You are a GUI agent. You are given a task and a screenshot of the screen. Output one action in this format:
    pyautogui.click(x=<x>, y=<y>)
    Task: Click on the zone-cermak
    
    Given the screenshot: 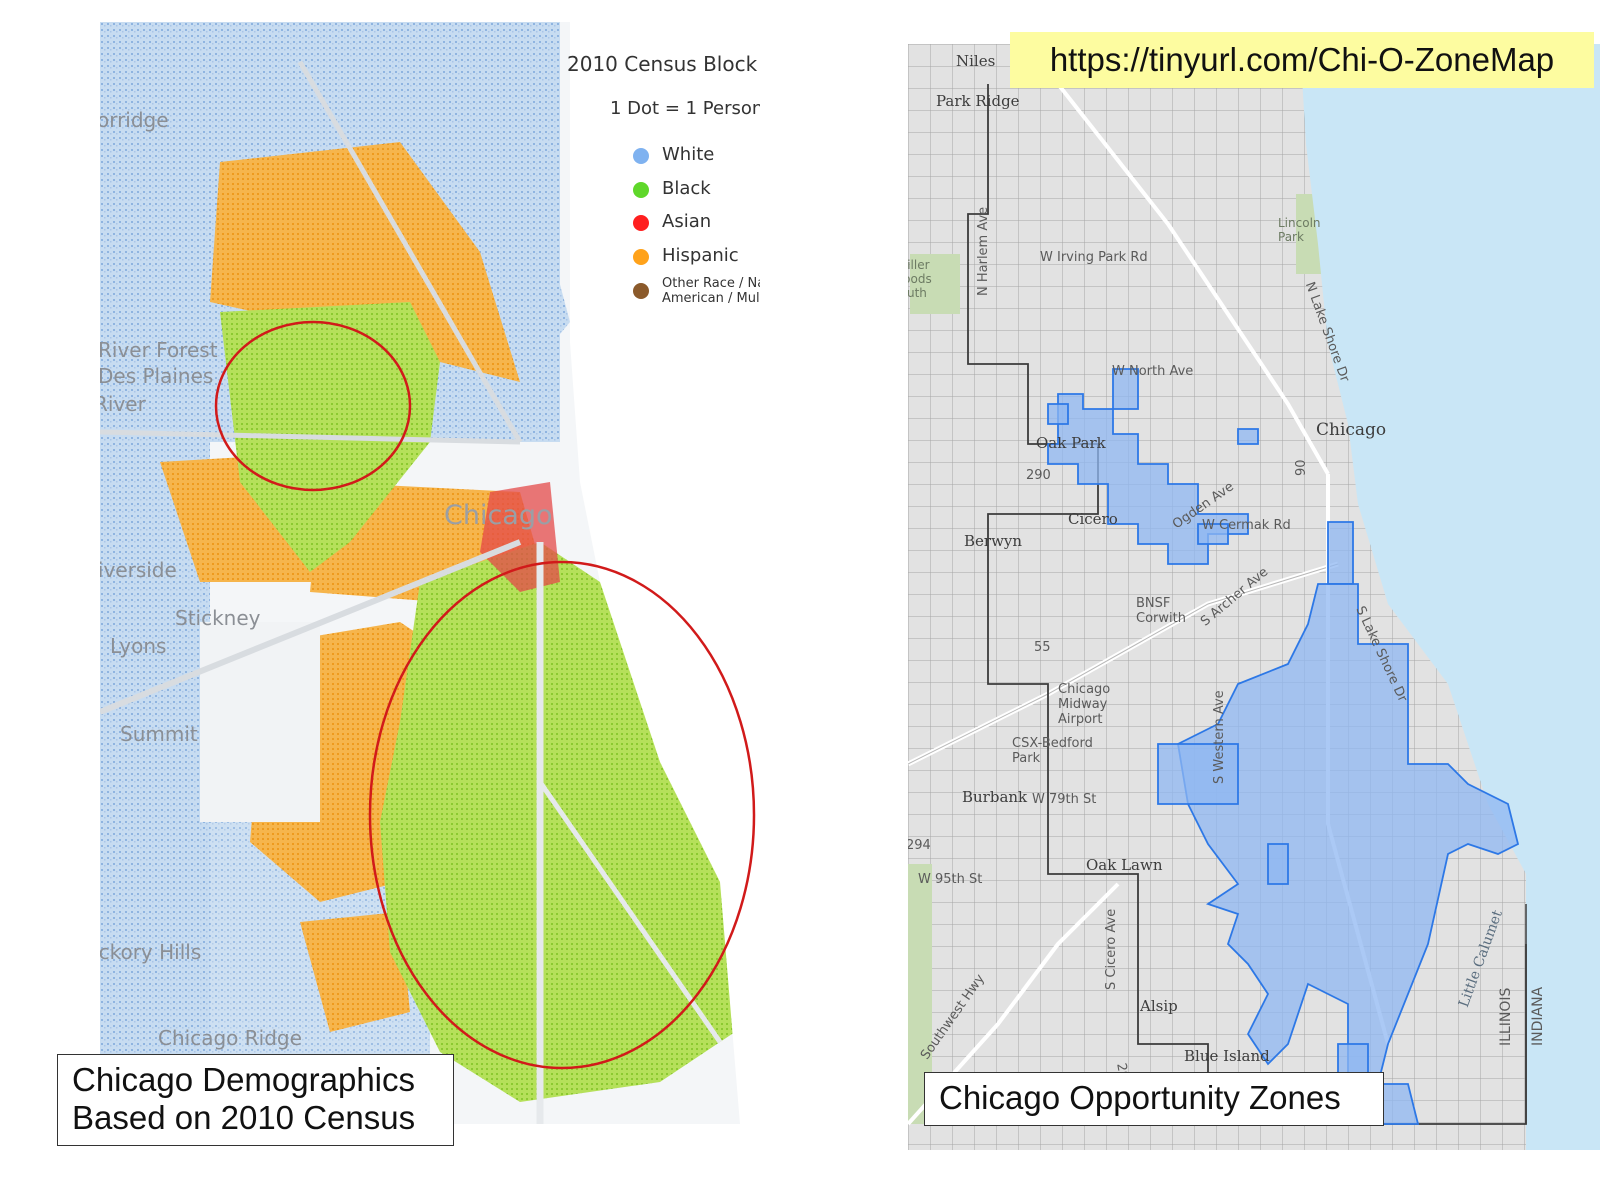 What is the action you would take?
    pyautogui.click(x=1213, y=534)
    